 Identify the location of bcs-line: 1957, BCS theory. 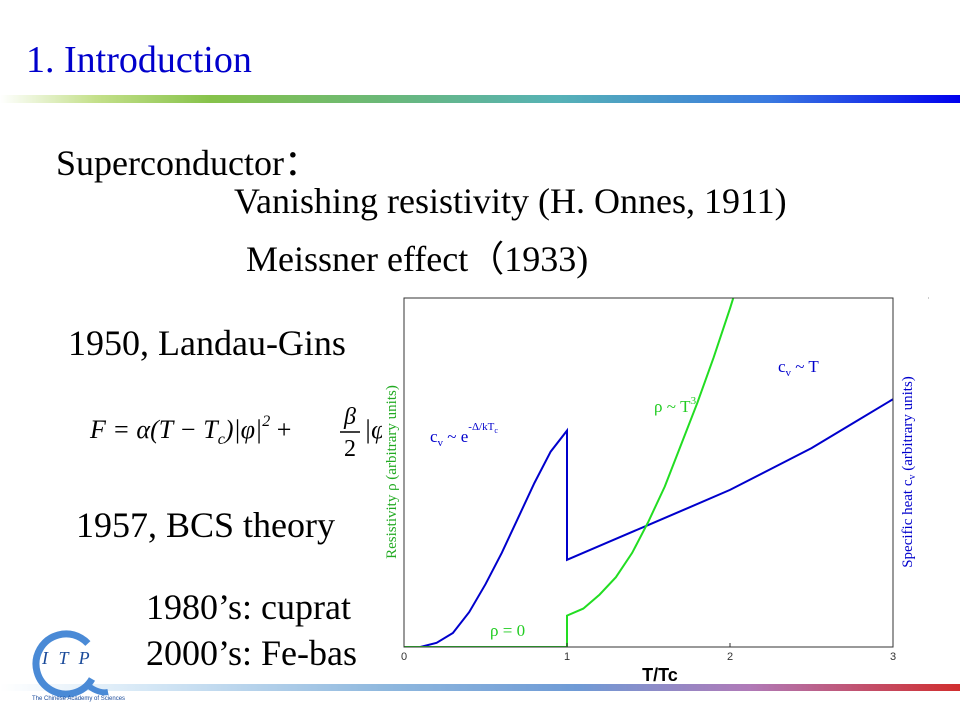
(206, 525).